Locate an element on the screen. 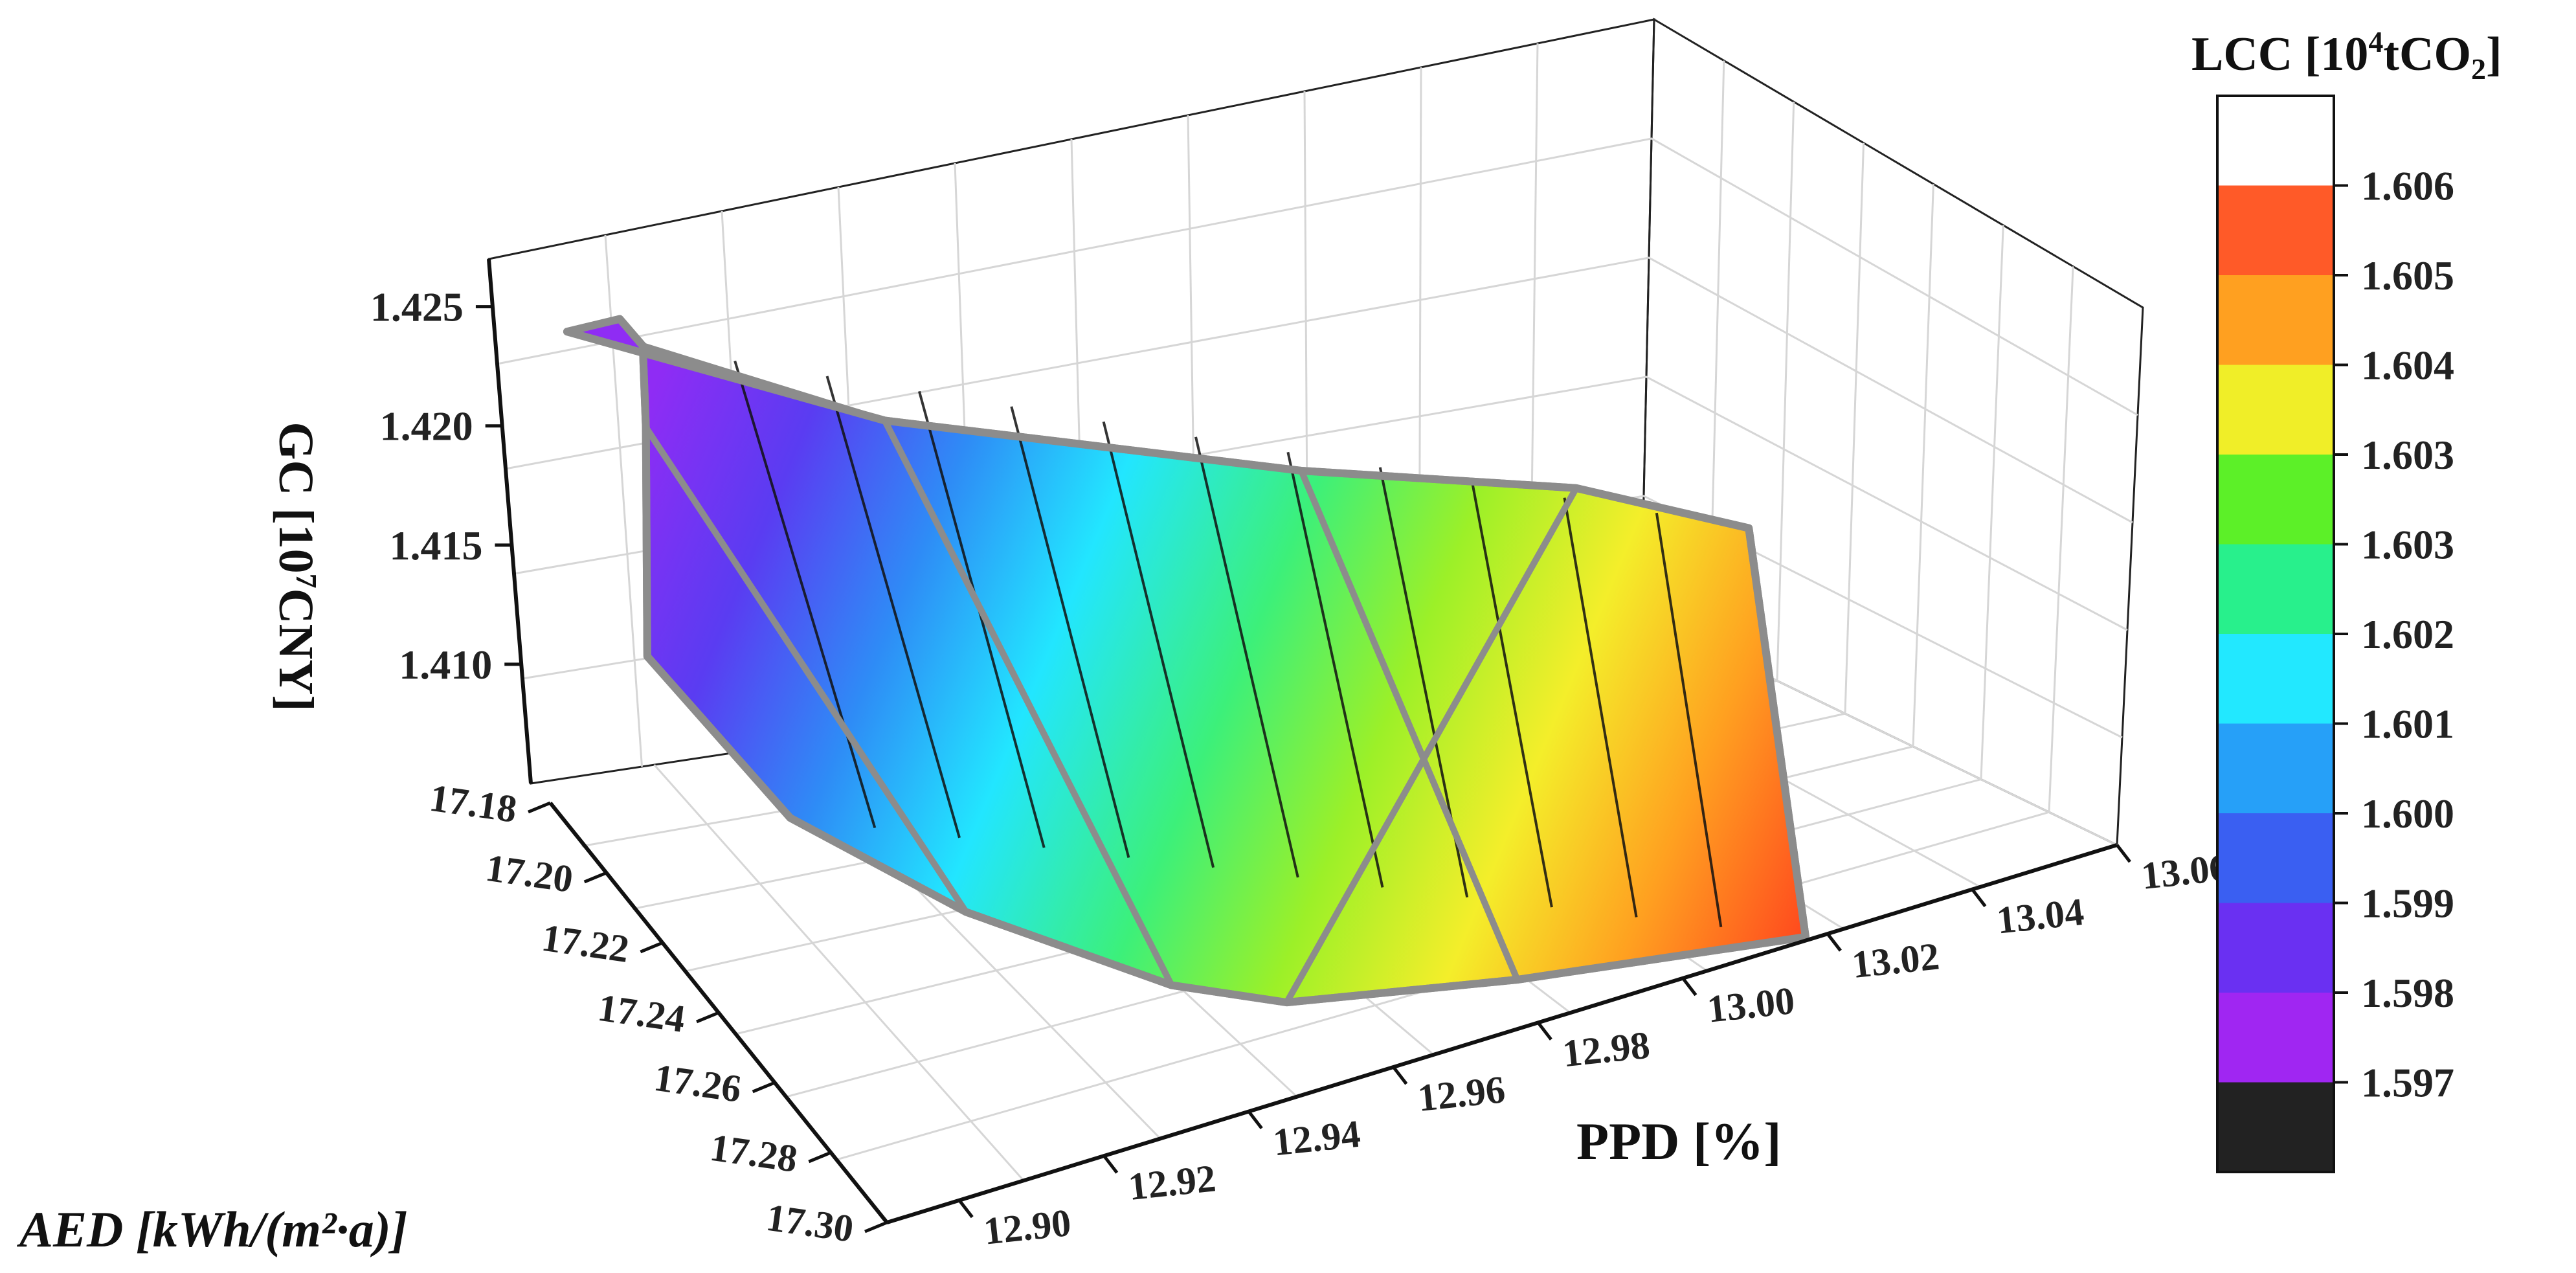 The width and height of the screenshot is (2576, 1273). z-tick-label: 1.425 is located at coordinates (417, 307).